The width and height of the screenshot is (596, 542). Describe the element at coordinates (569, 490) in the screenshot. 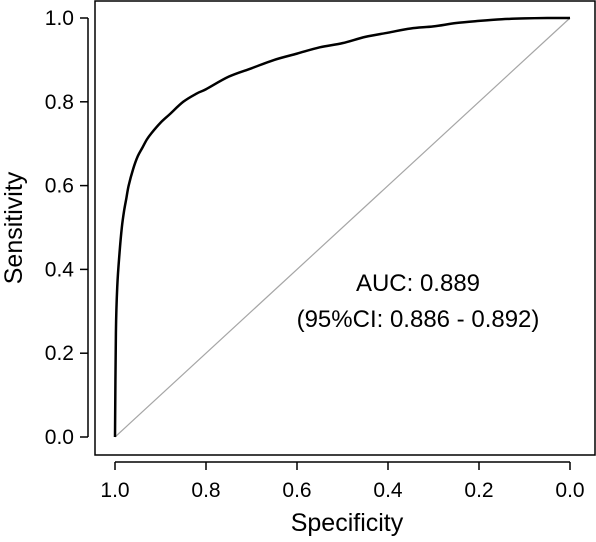

I see `x-tick-label: 0.0` at that location.